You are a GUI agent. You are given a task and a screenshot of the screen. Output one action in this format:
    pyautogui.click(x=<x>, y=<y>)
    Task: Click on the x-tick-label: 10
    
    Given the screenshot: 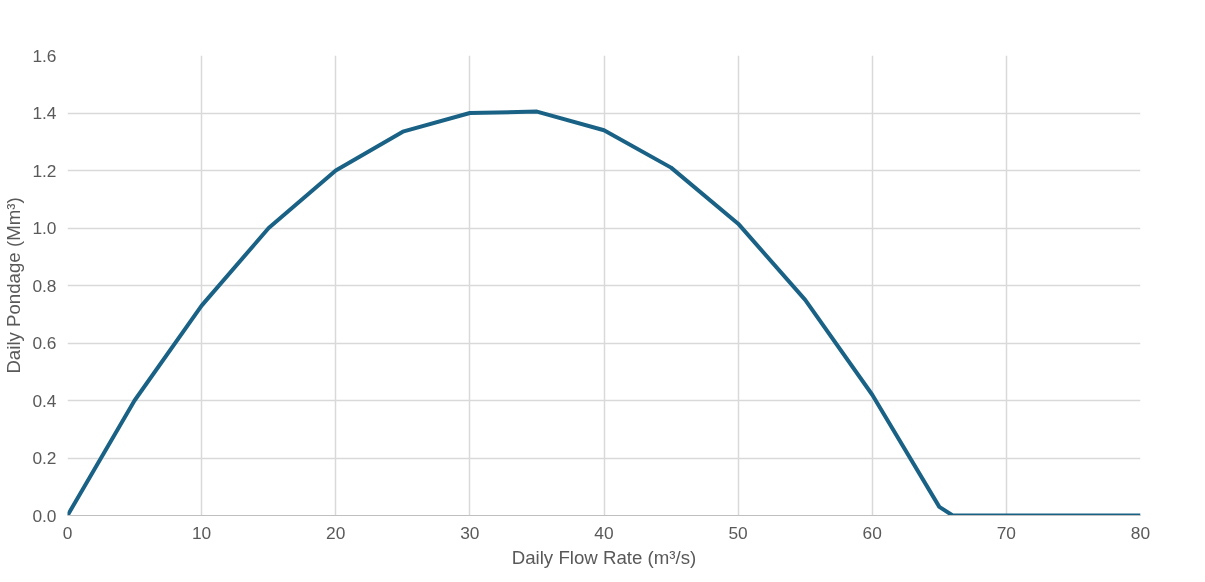 What is the action you would take?
    pyautogui.click(x=201, y=532)
    